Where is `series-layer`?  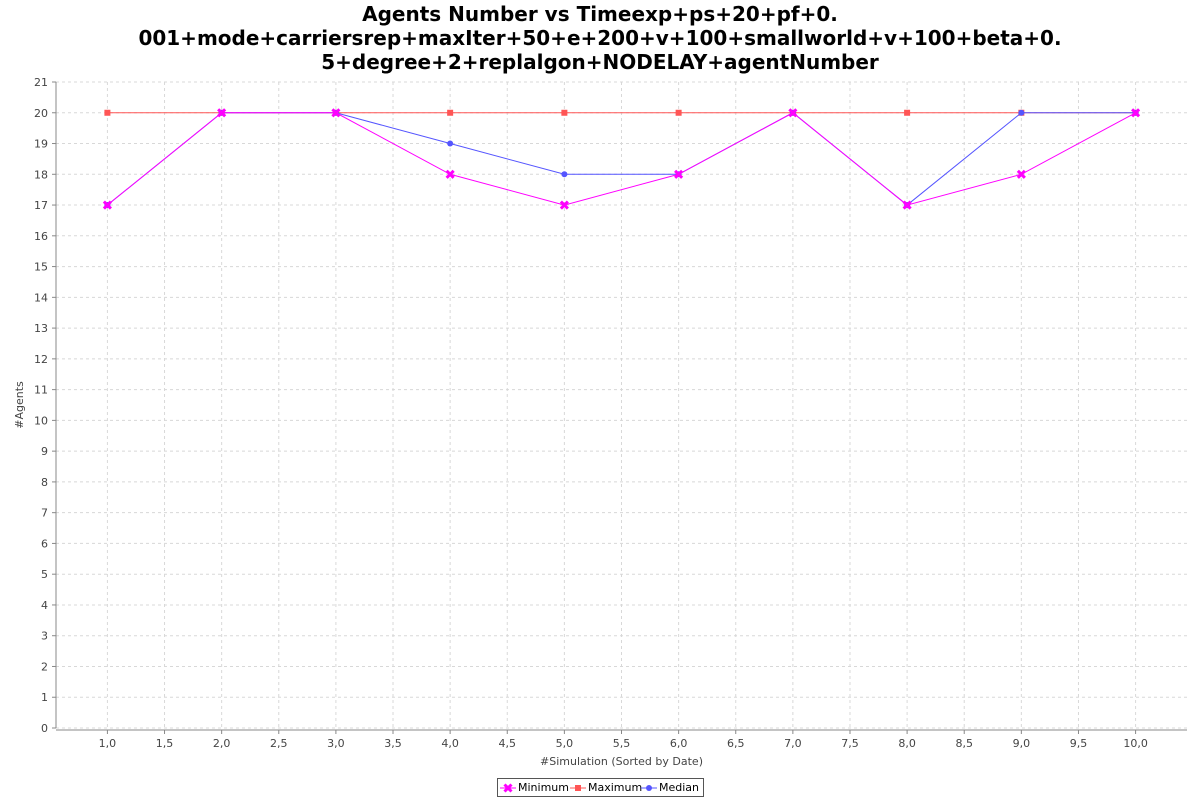 series-layer is located at coordinates (621, 159).